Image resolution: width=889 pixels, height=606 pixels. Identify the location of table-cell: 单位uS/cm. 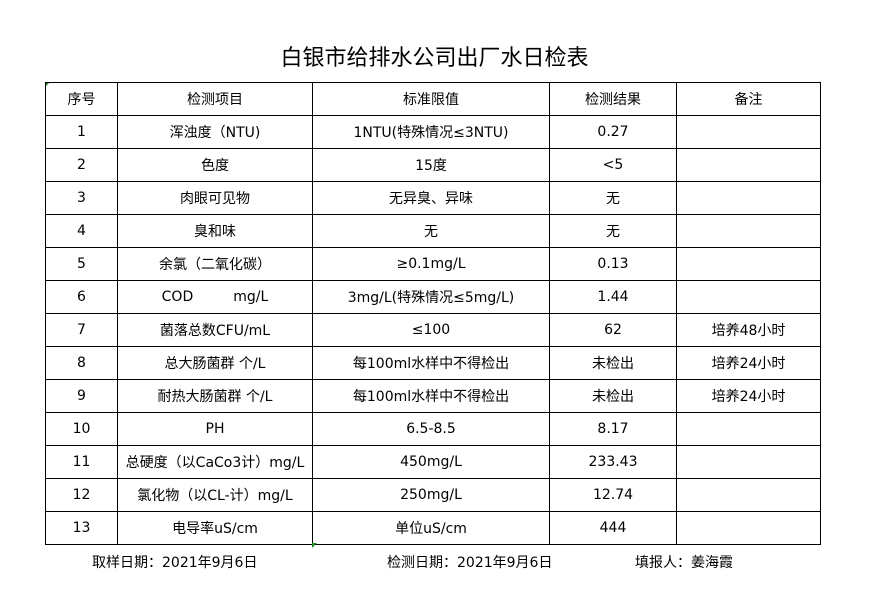
(431, 528).